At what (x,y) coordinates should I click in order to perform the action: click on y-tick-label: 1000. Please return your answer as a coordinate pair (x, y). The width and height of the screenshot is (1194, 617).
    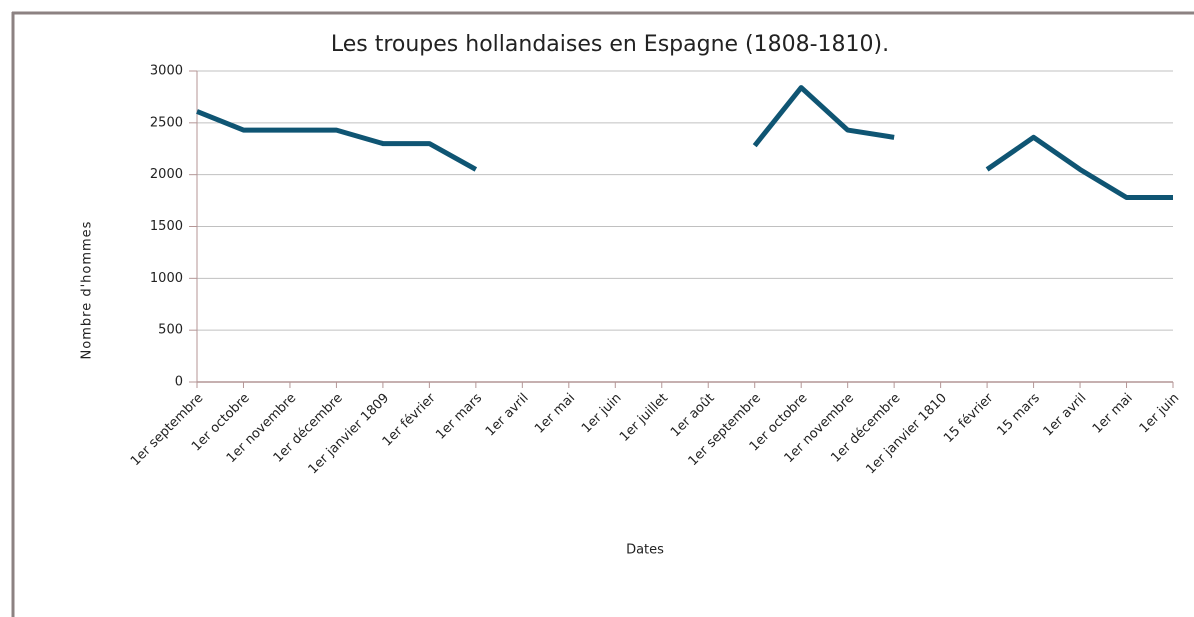
    Looking at the image, I should click on (166, 278).